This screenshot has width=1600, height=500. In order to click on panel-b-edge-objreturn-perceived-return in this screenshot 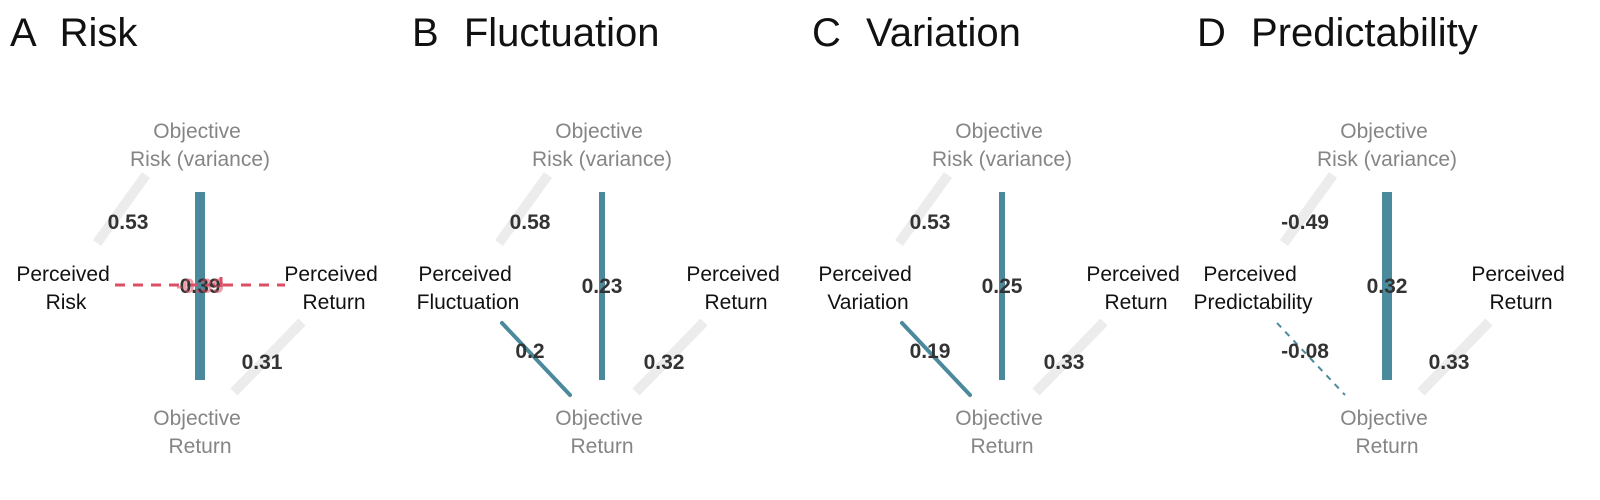, I will do `click(670, 357)`.